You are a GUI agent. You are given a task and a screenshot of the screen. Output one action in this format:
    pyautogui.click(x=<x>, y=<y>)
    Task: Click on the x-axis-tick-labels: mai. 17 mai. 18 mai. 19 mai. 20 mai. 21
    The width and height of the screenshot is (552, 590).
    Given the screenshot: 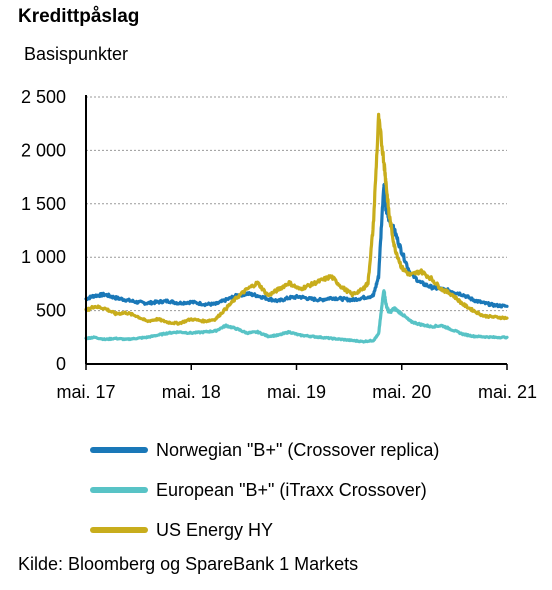 What is the action you would take?
    pyautogui.click(x=296, y=392)
    